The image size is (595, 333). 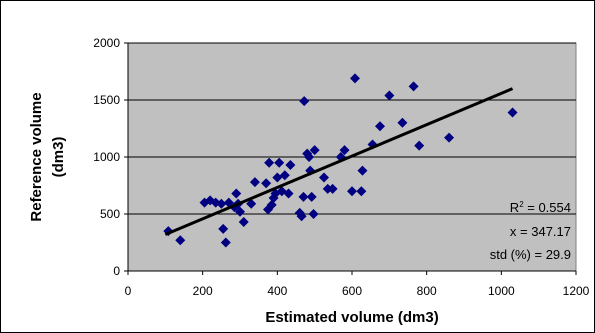 What do you see at coordinates (203, 291) in the screenshot?
I see `x-tick-label: 200` at bounding box center [203, 291].